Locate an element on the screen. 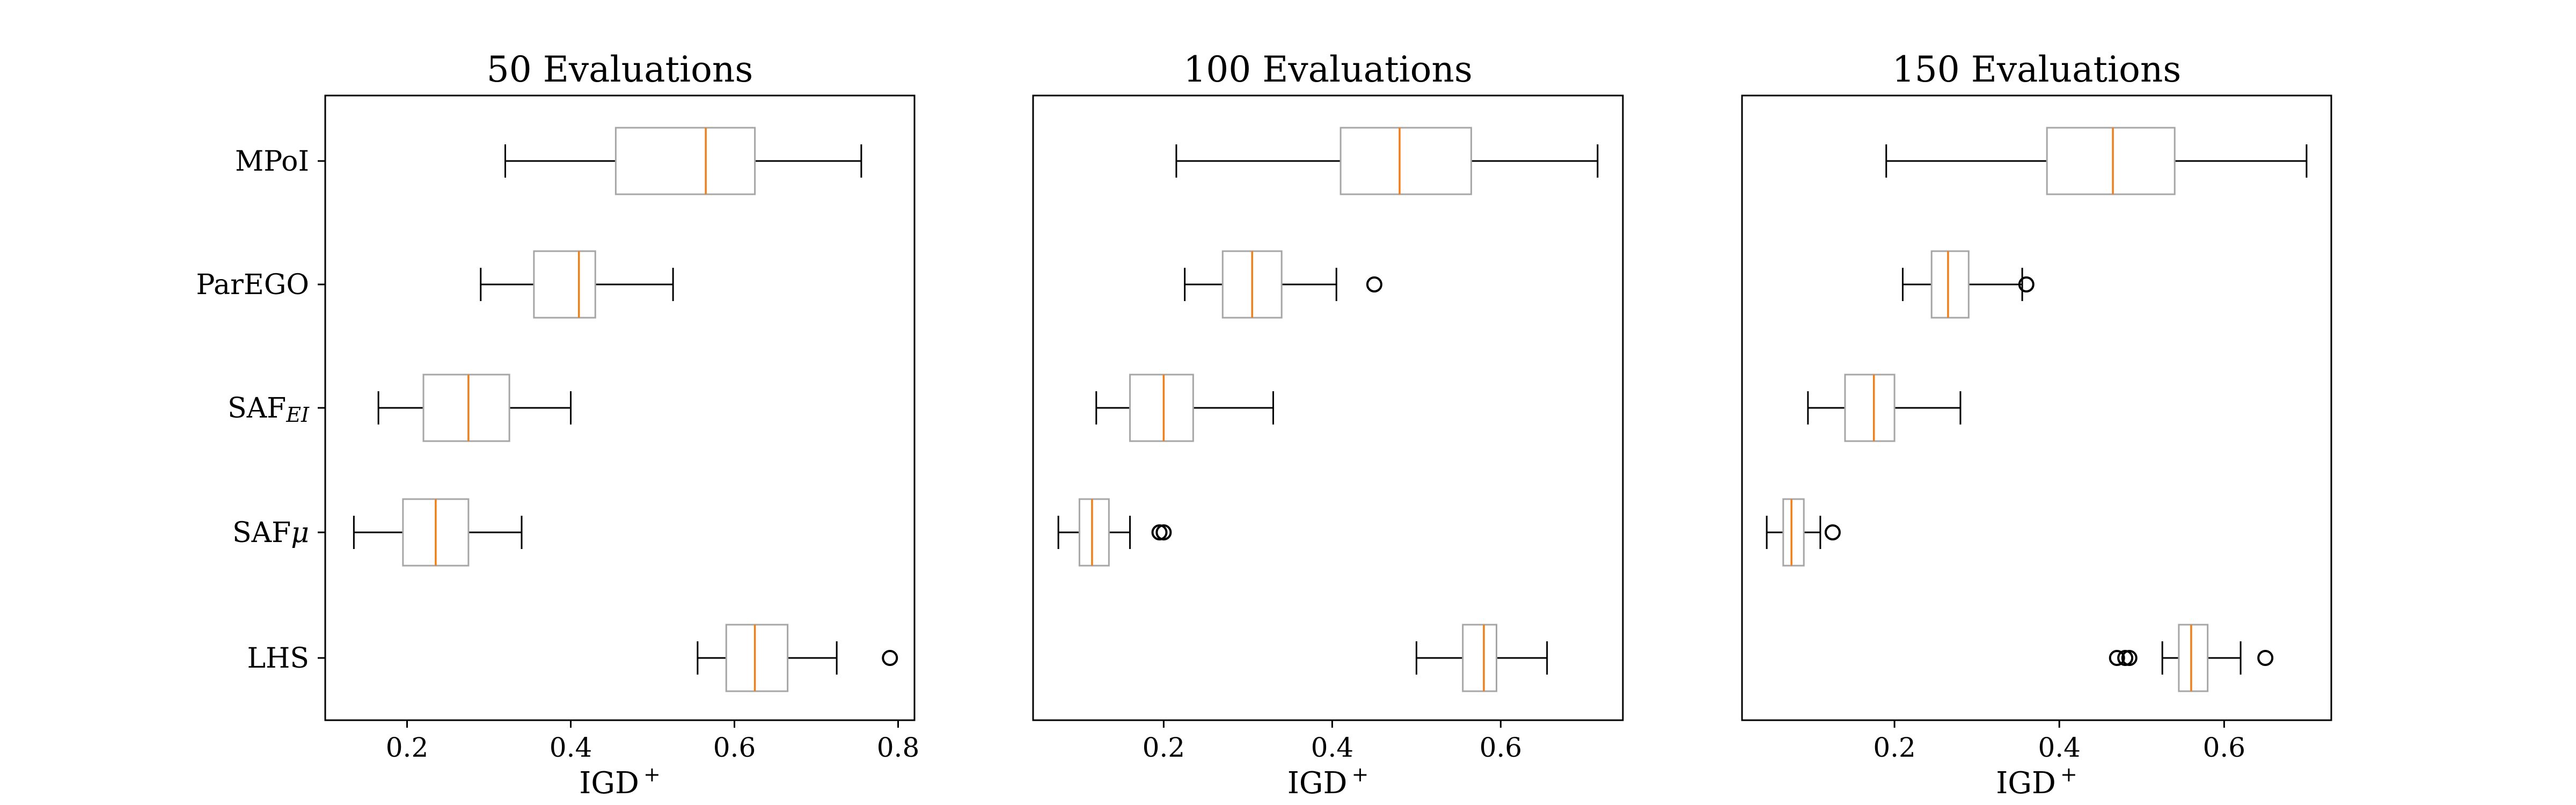 This screenshot has width=2576, height=805. series-2: ParEGO is located at coordinates (435, 284).